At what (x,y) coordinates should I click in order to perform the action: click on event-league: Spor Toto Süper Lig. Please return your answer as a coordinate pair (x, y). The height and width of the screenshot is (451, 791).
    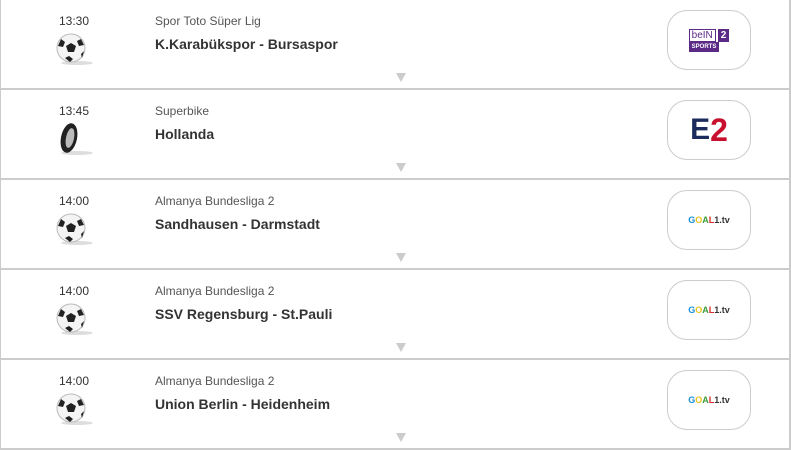
    Looking at the image, I should click on (208, 21).